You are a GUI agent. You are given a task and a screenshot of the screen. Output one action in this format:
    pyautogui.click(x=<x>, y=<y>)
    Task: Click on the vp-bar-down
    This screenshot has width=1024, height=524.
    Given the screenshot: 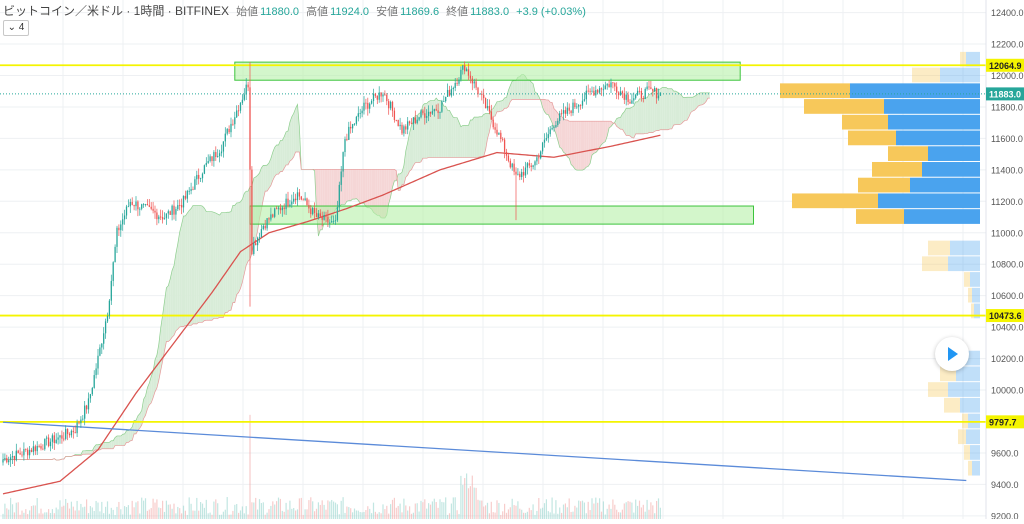 What is the action you would take?
    pyautogui.click(x=942, y=216)
    